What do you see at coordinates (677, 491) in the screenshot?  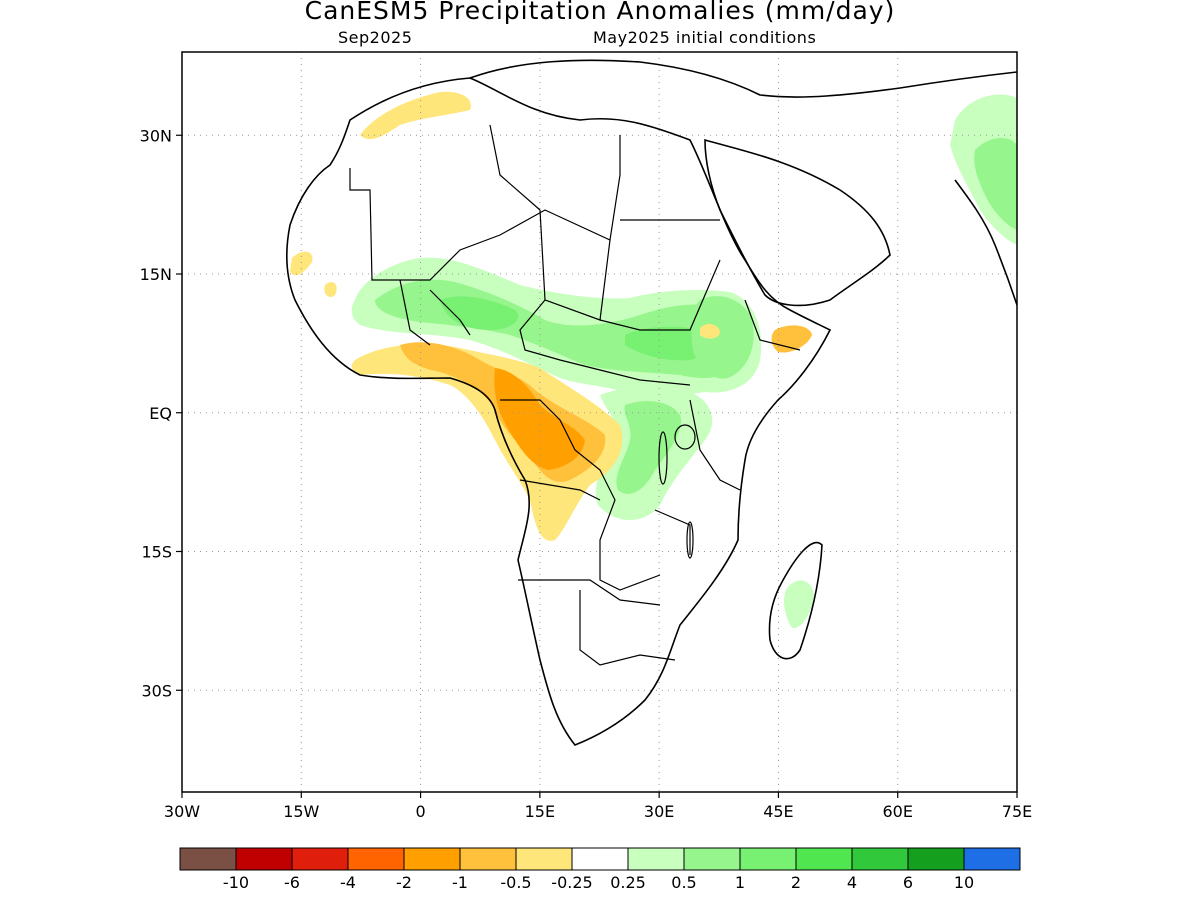 I see `lakes` at bounding box center [677, 491].